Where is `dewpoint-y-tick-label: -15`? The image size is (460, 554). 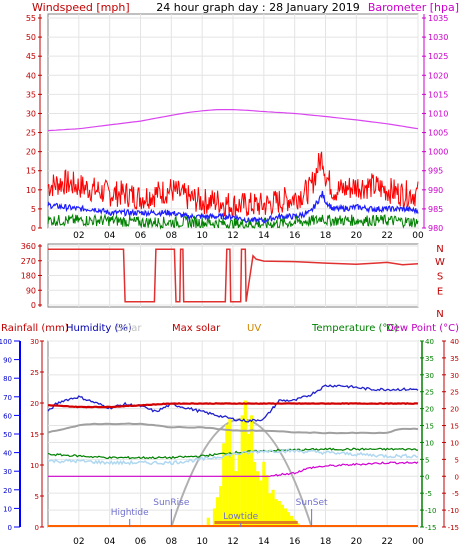 dewpoint-y-tick-label: -15 is located at coordinates (453, 528).